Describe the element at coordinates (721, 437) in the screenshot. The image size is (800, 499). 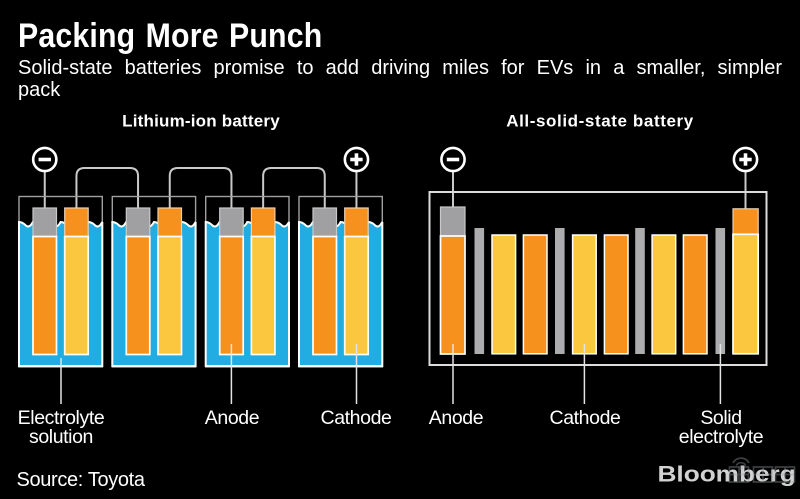
I see `svg-text: electrolyte` at that location.